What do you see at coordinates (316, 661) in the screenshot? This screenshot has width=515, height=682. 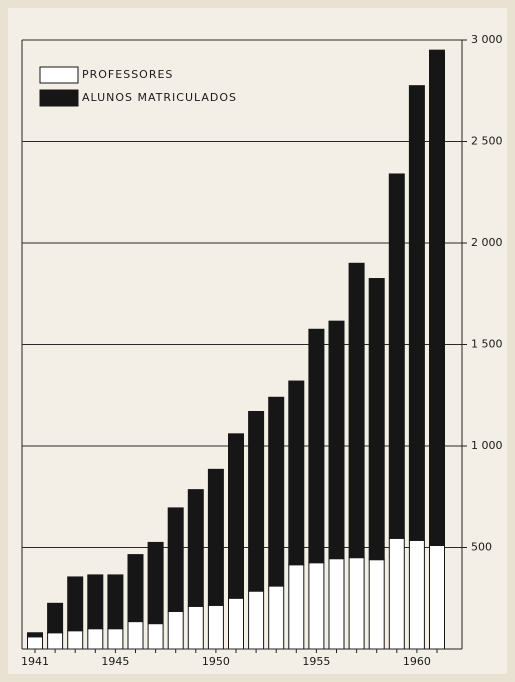 I see `x-tick-label: 1955` at bounding box center [316, 661].